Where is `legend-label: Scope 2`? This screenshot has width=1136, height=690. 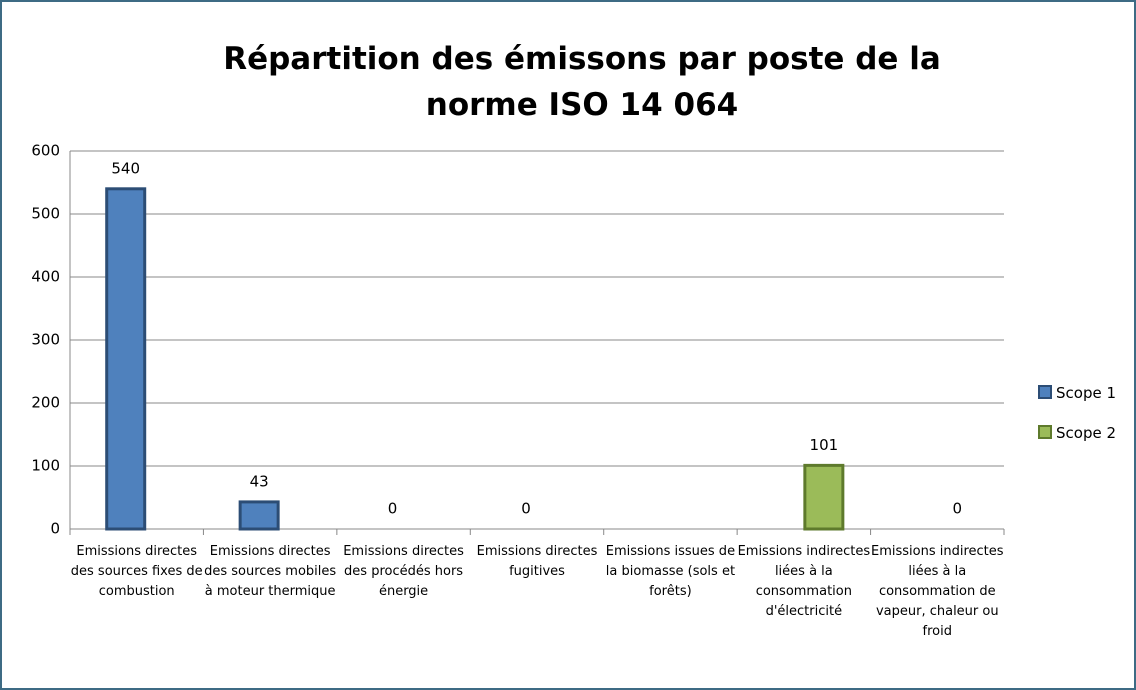 legend-label: Scope 2 is located at coordinates (1086, 433).